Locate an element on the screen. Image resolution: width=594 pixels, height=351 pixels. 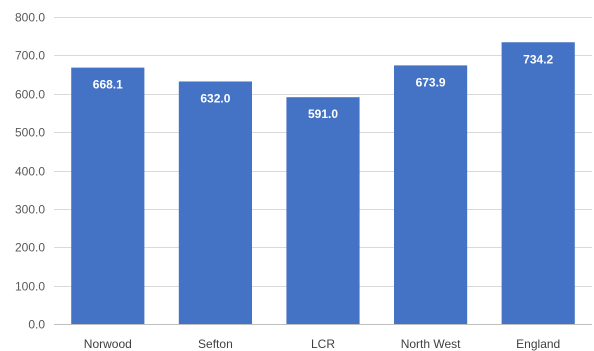
bar-data-label: 668.1 is located at coordinates (108, 85).